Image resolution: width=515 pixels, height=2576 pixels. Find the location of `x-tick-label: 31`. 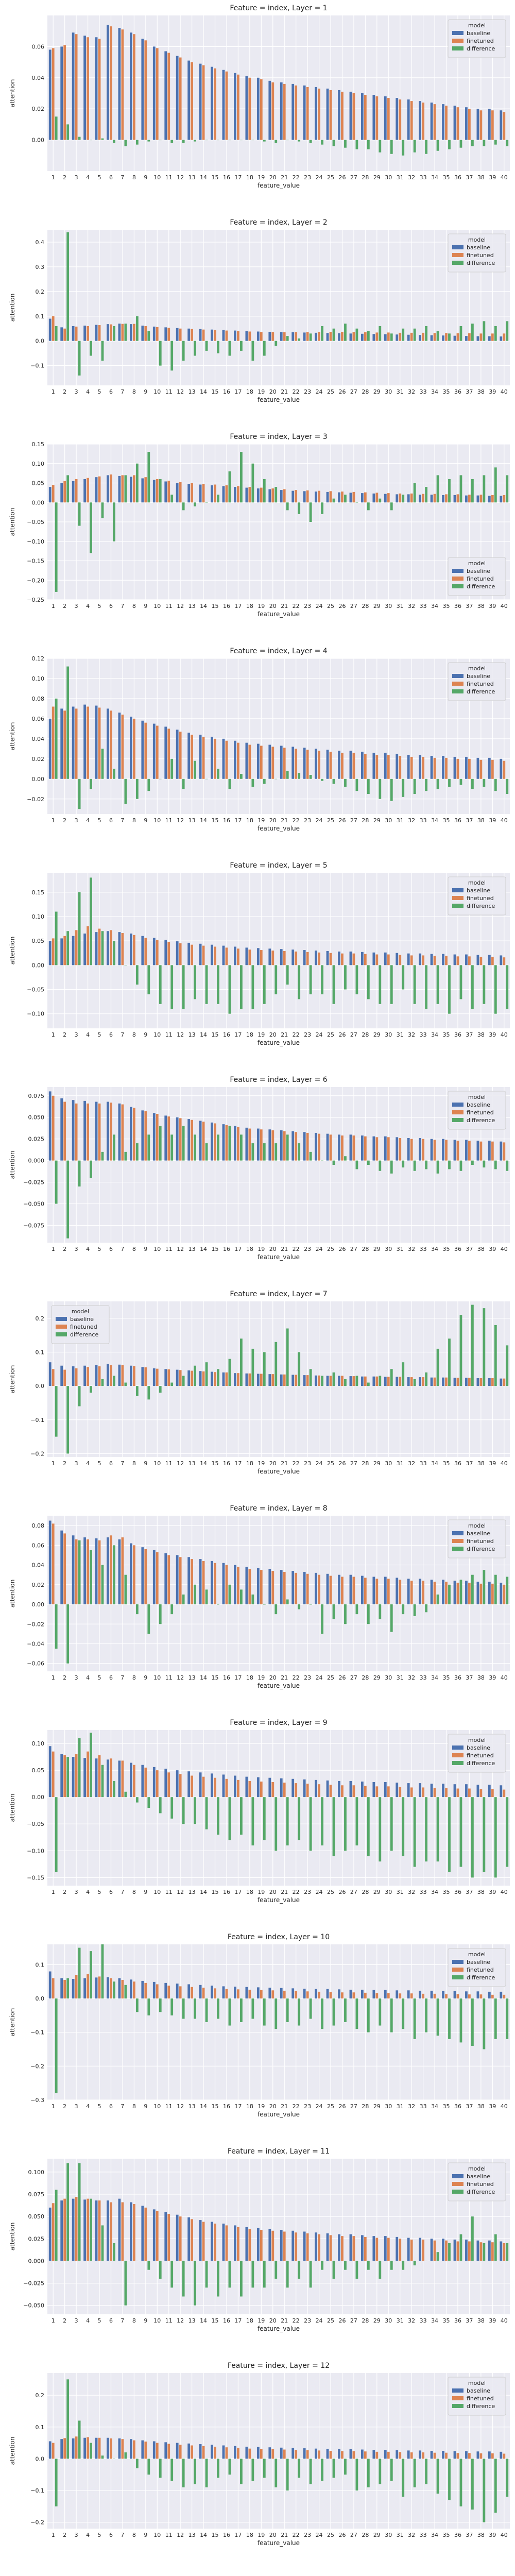

x-tick-label: 31 is located at coordinates (401, 1892).